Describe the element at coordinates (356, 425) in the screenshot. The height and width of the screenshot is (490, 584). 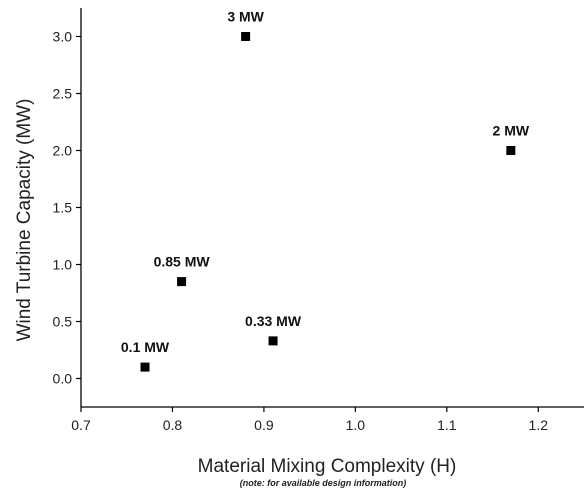
I see `x-tick-label: 1.0` at that location.